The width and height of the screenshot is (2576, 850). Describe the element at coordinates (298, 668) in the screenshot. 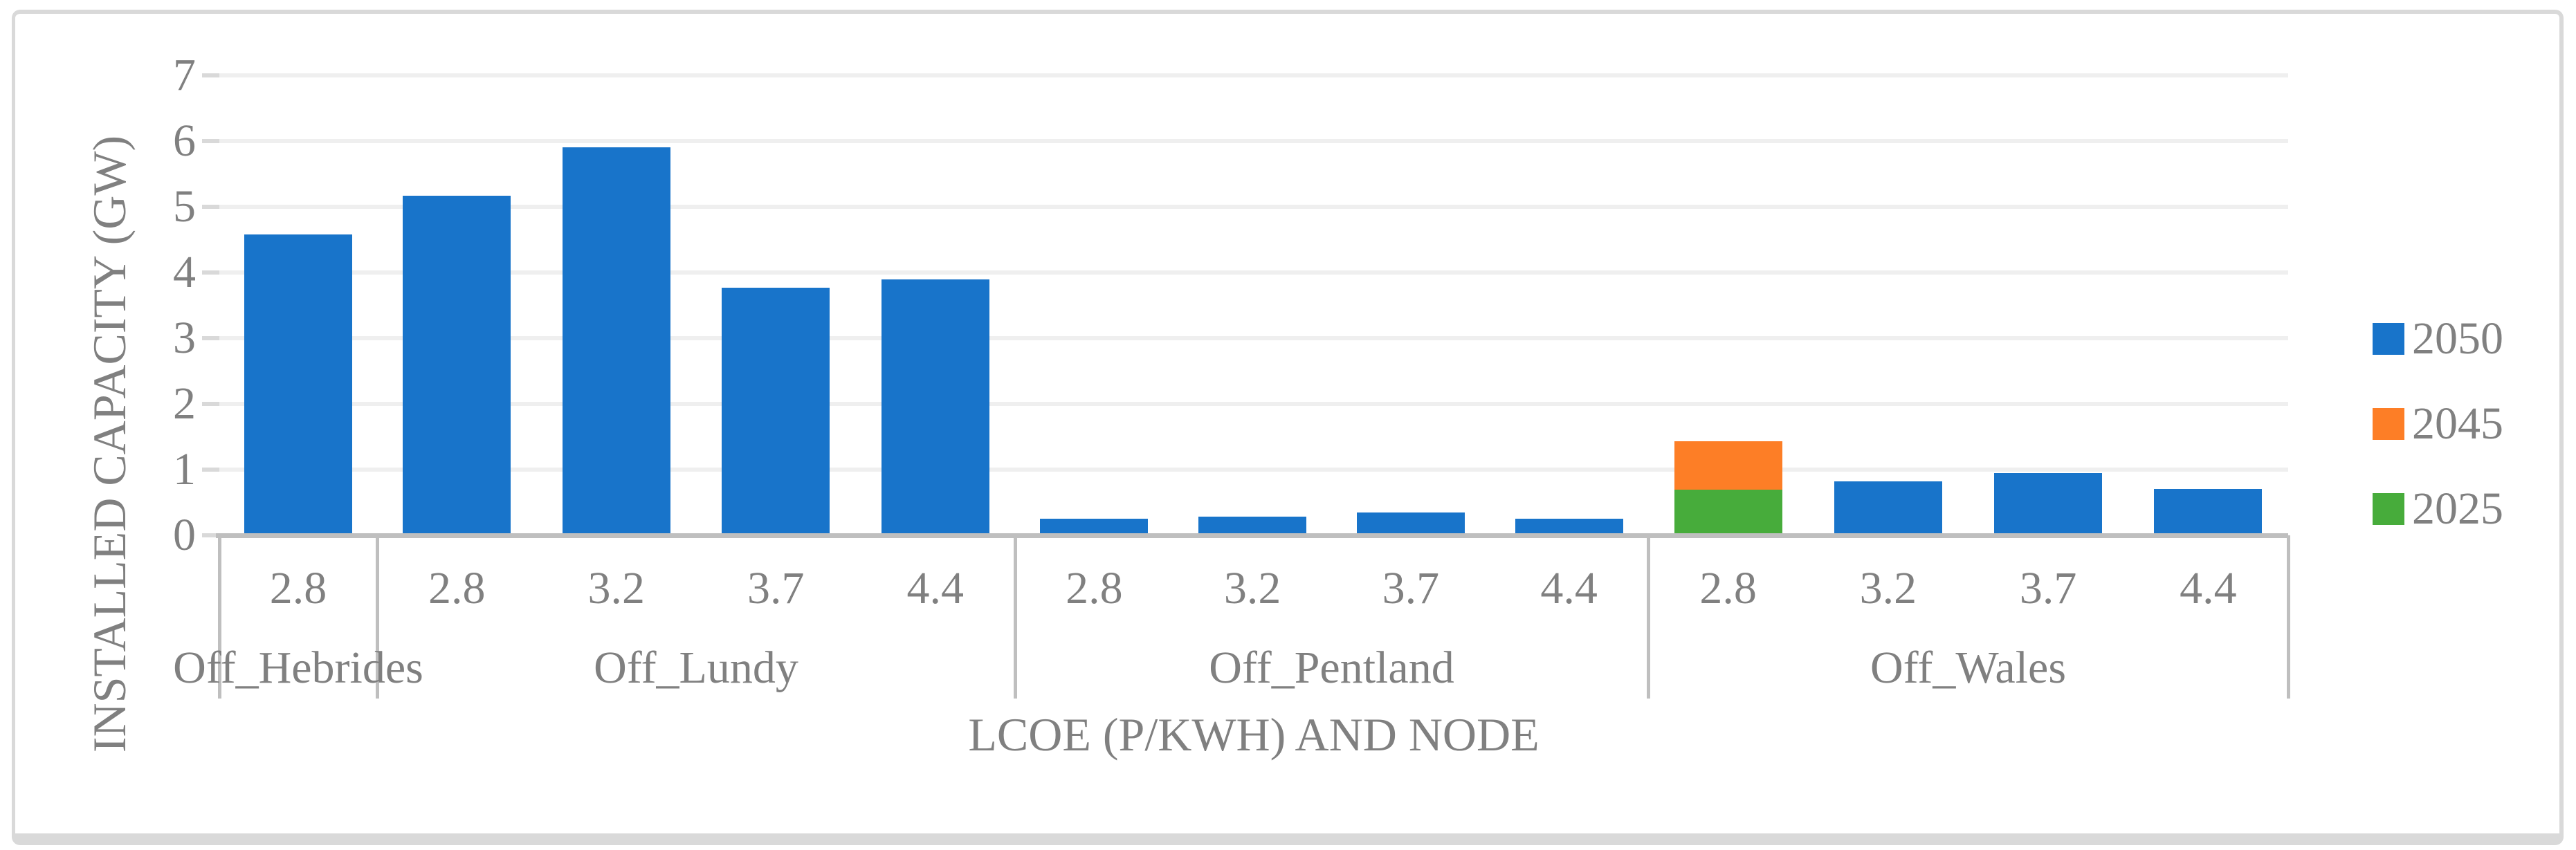

I see `group-label: Off_Hebrides` at that location.